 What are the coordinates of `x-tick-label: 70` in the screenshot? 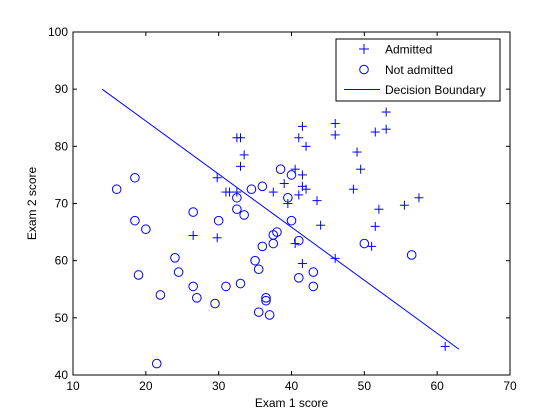 It's located at (510, 386).